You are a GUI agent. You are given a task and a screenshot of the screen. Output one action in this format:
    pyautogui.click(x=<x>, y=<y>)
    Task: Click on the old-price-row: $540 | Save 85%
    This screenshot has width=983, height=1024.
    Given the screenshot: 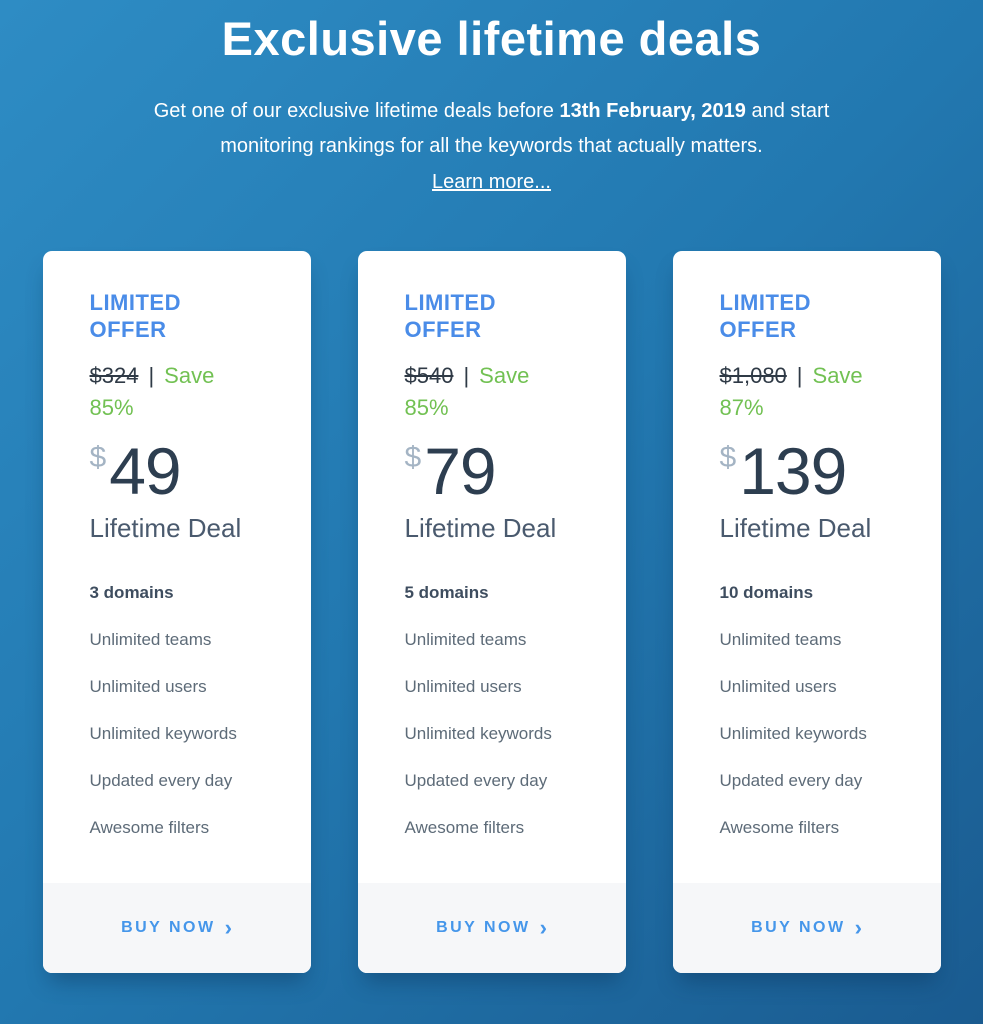 What is the action you would take?
    pyautogui.click(x=503, y=392)
    